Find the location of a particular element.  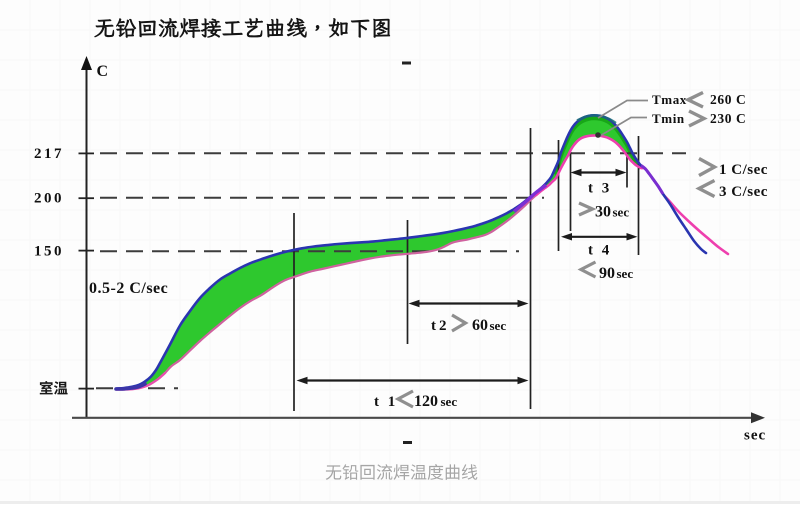

svg-text: 1 C/sec is located at coordinates (743, 170).